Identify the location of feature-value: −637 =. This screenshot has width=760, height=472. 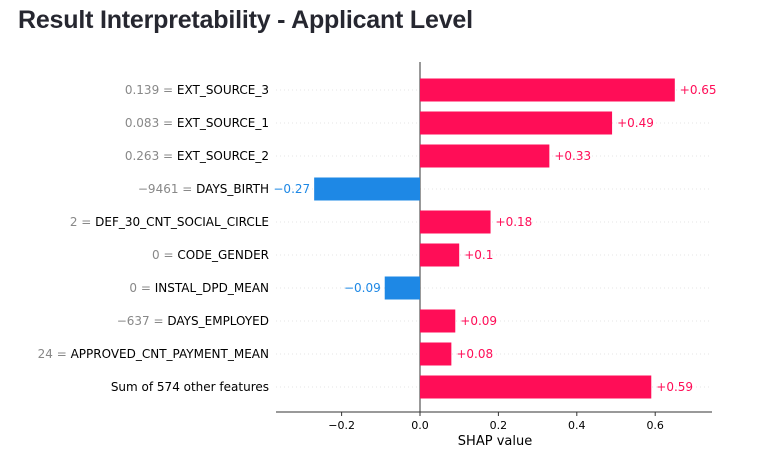
(142, 321).